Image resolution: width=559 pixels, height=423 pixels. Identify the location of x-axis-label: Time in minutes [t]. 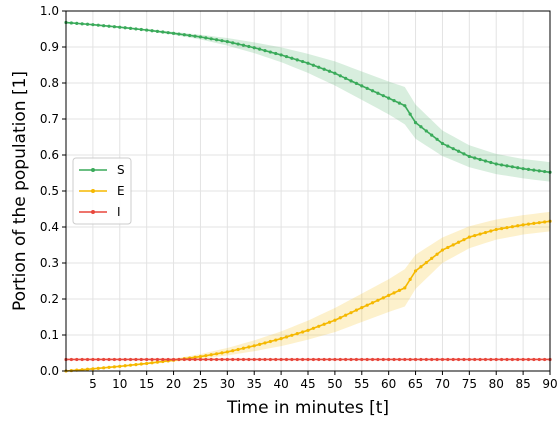
(307, 408).